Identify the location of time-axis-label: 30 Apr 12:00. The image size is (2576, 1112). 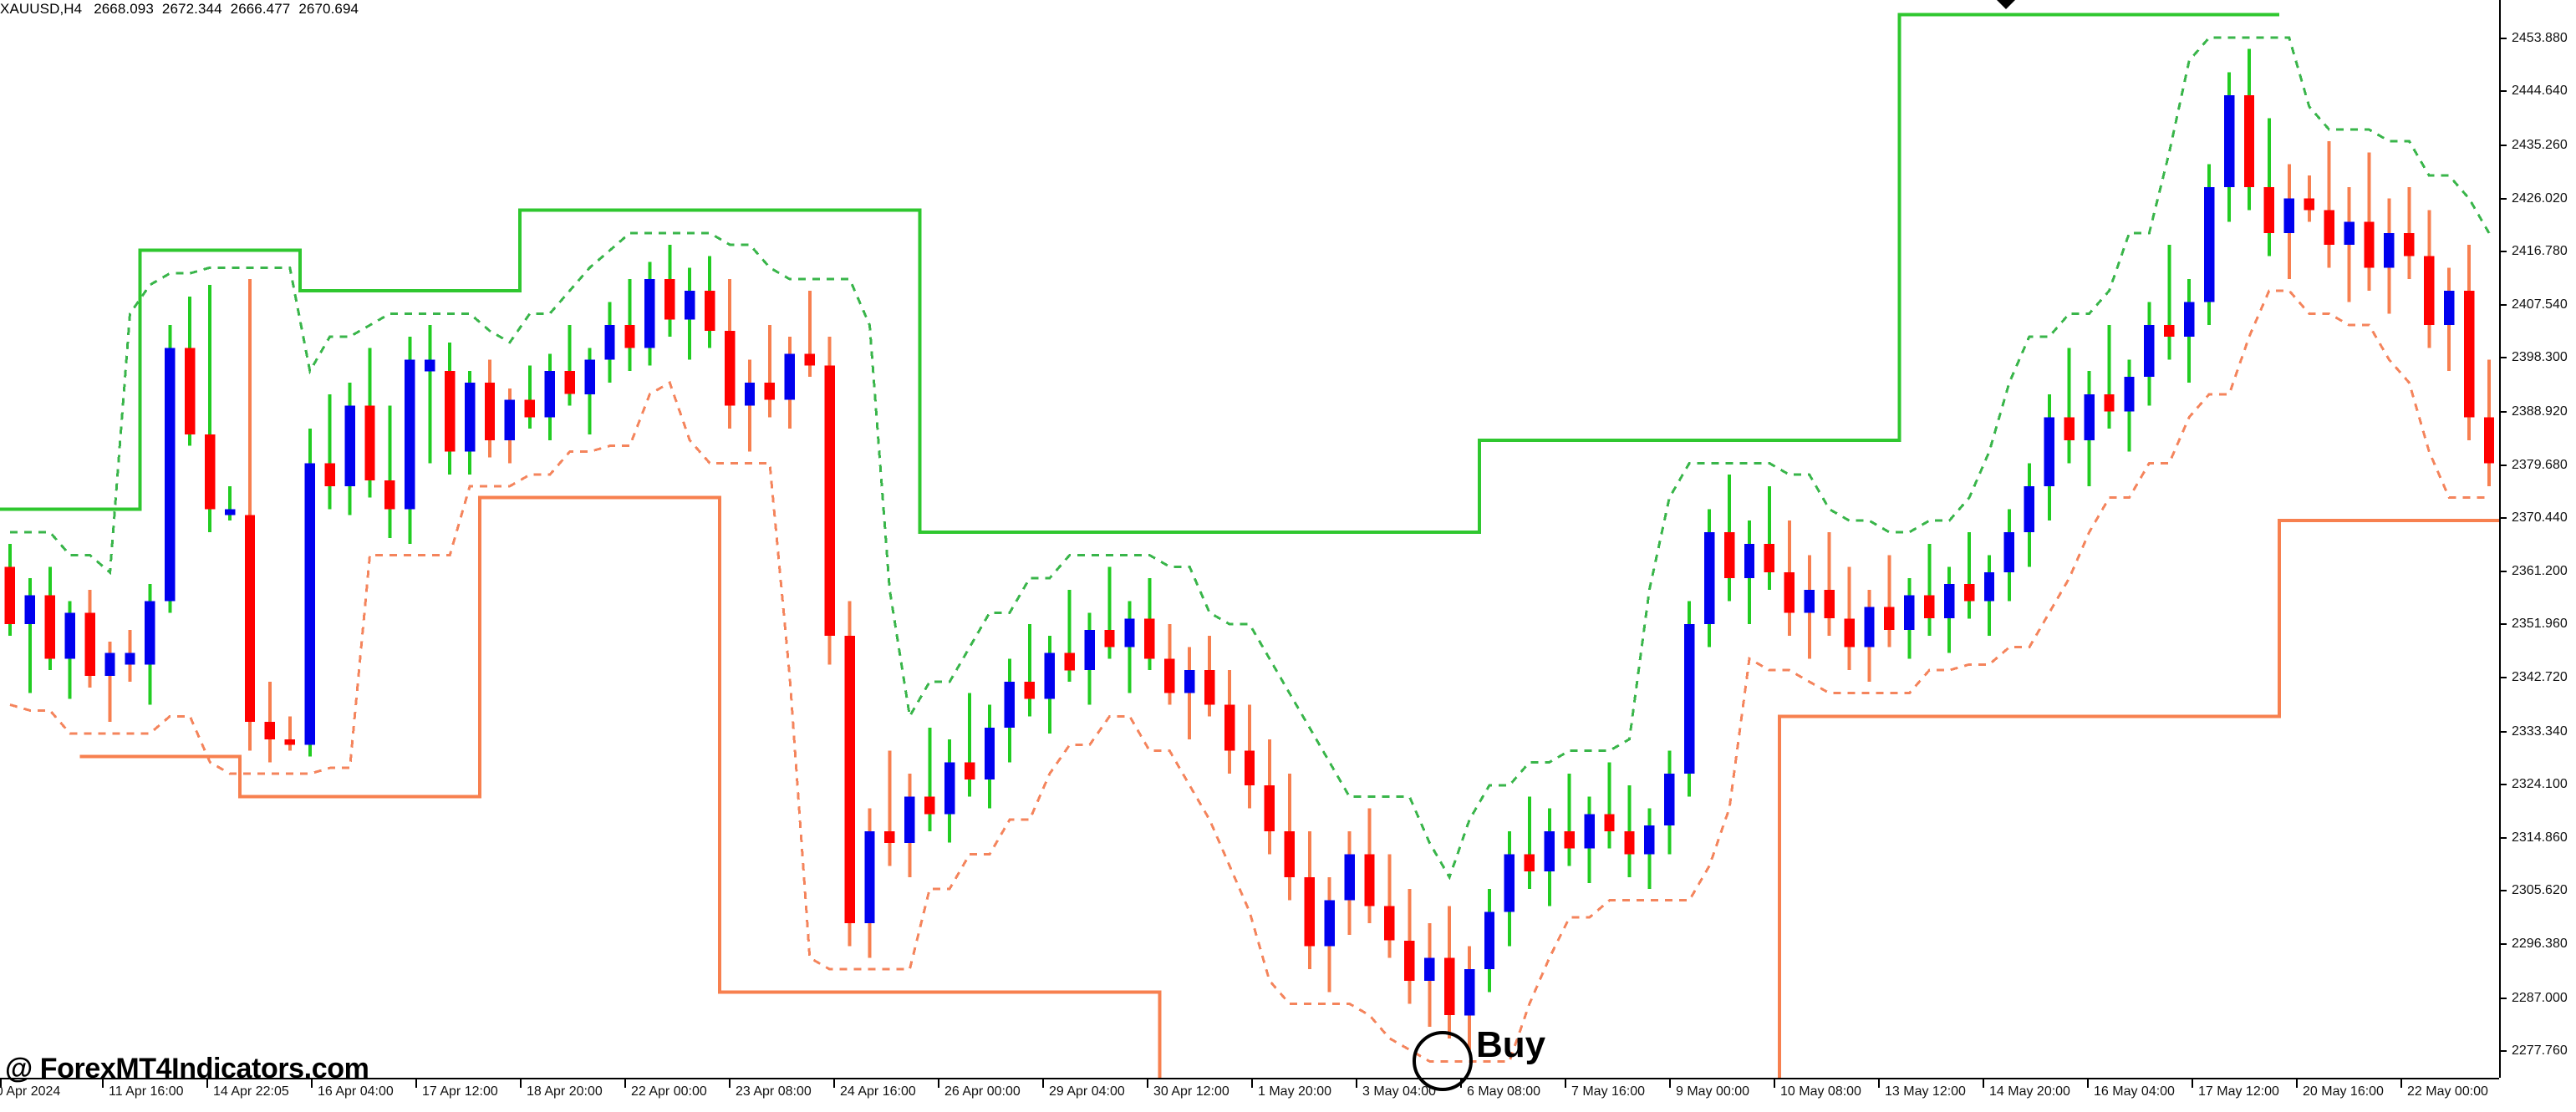
(1191, 1091).